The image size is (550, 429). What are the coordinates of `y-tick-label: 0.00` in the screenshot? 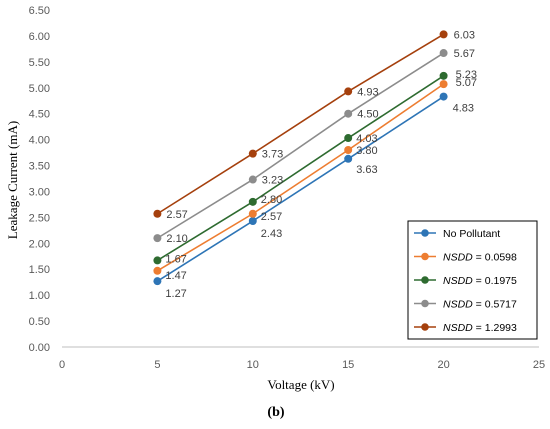 It's located at (39, 348).